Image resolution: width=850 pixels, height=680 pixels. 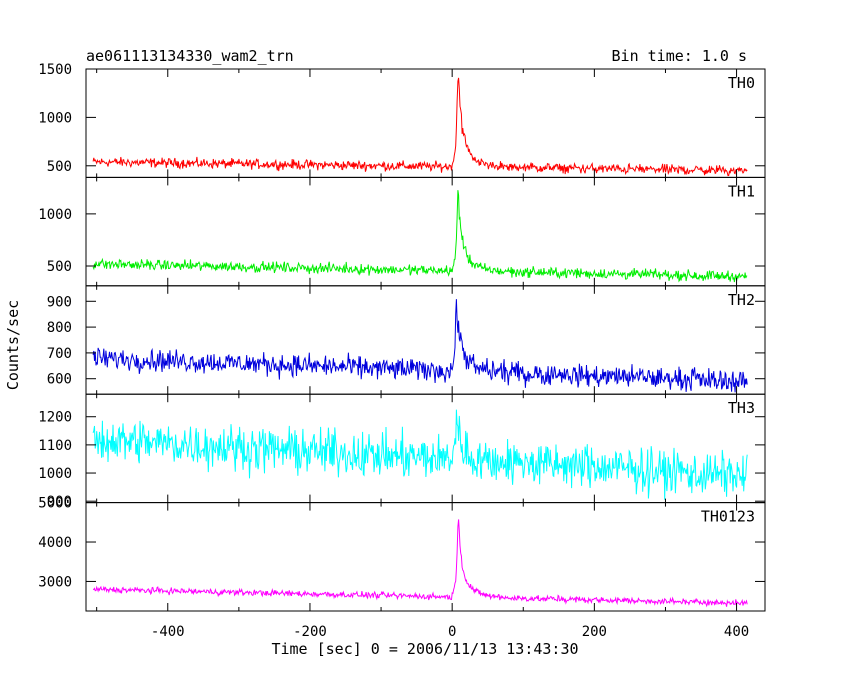 I want to click on y-tick-label: 700, so click(x=59, y=354).